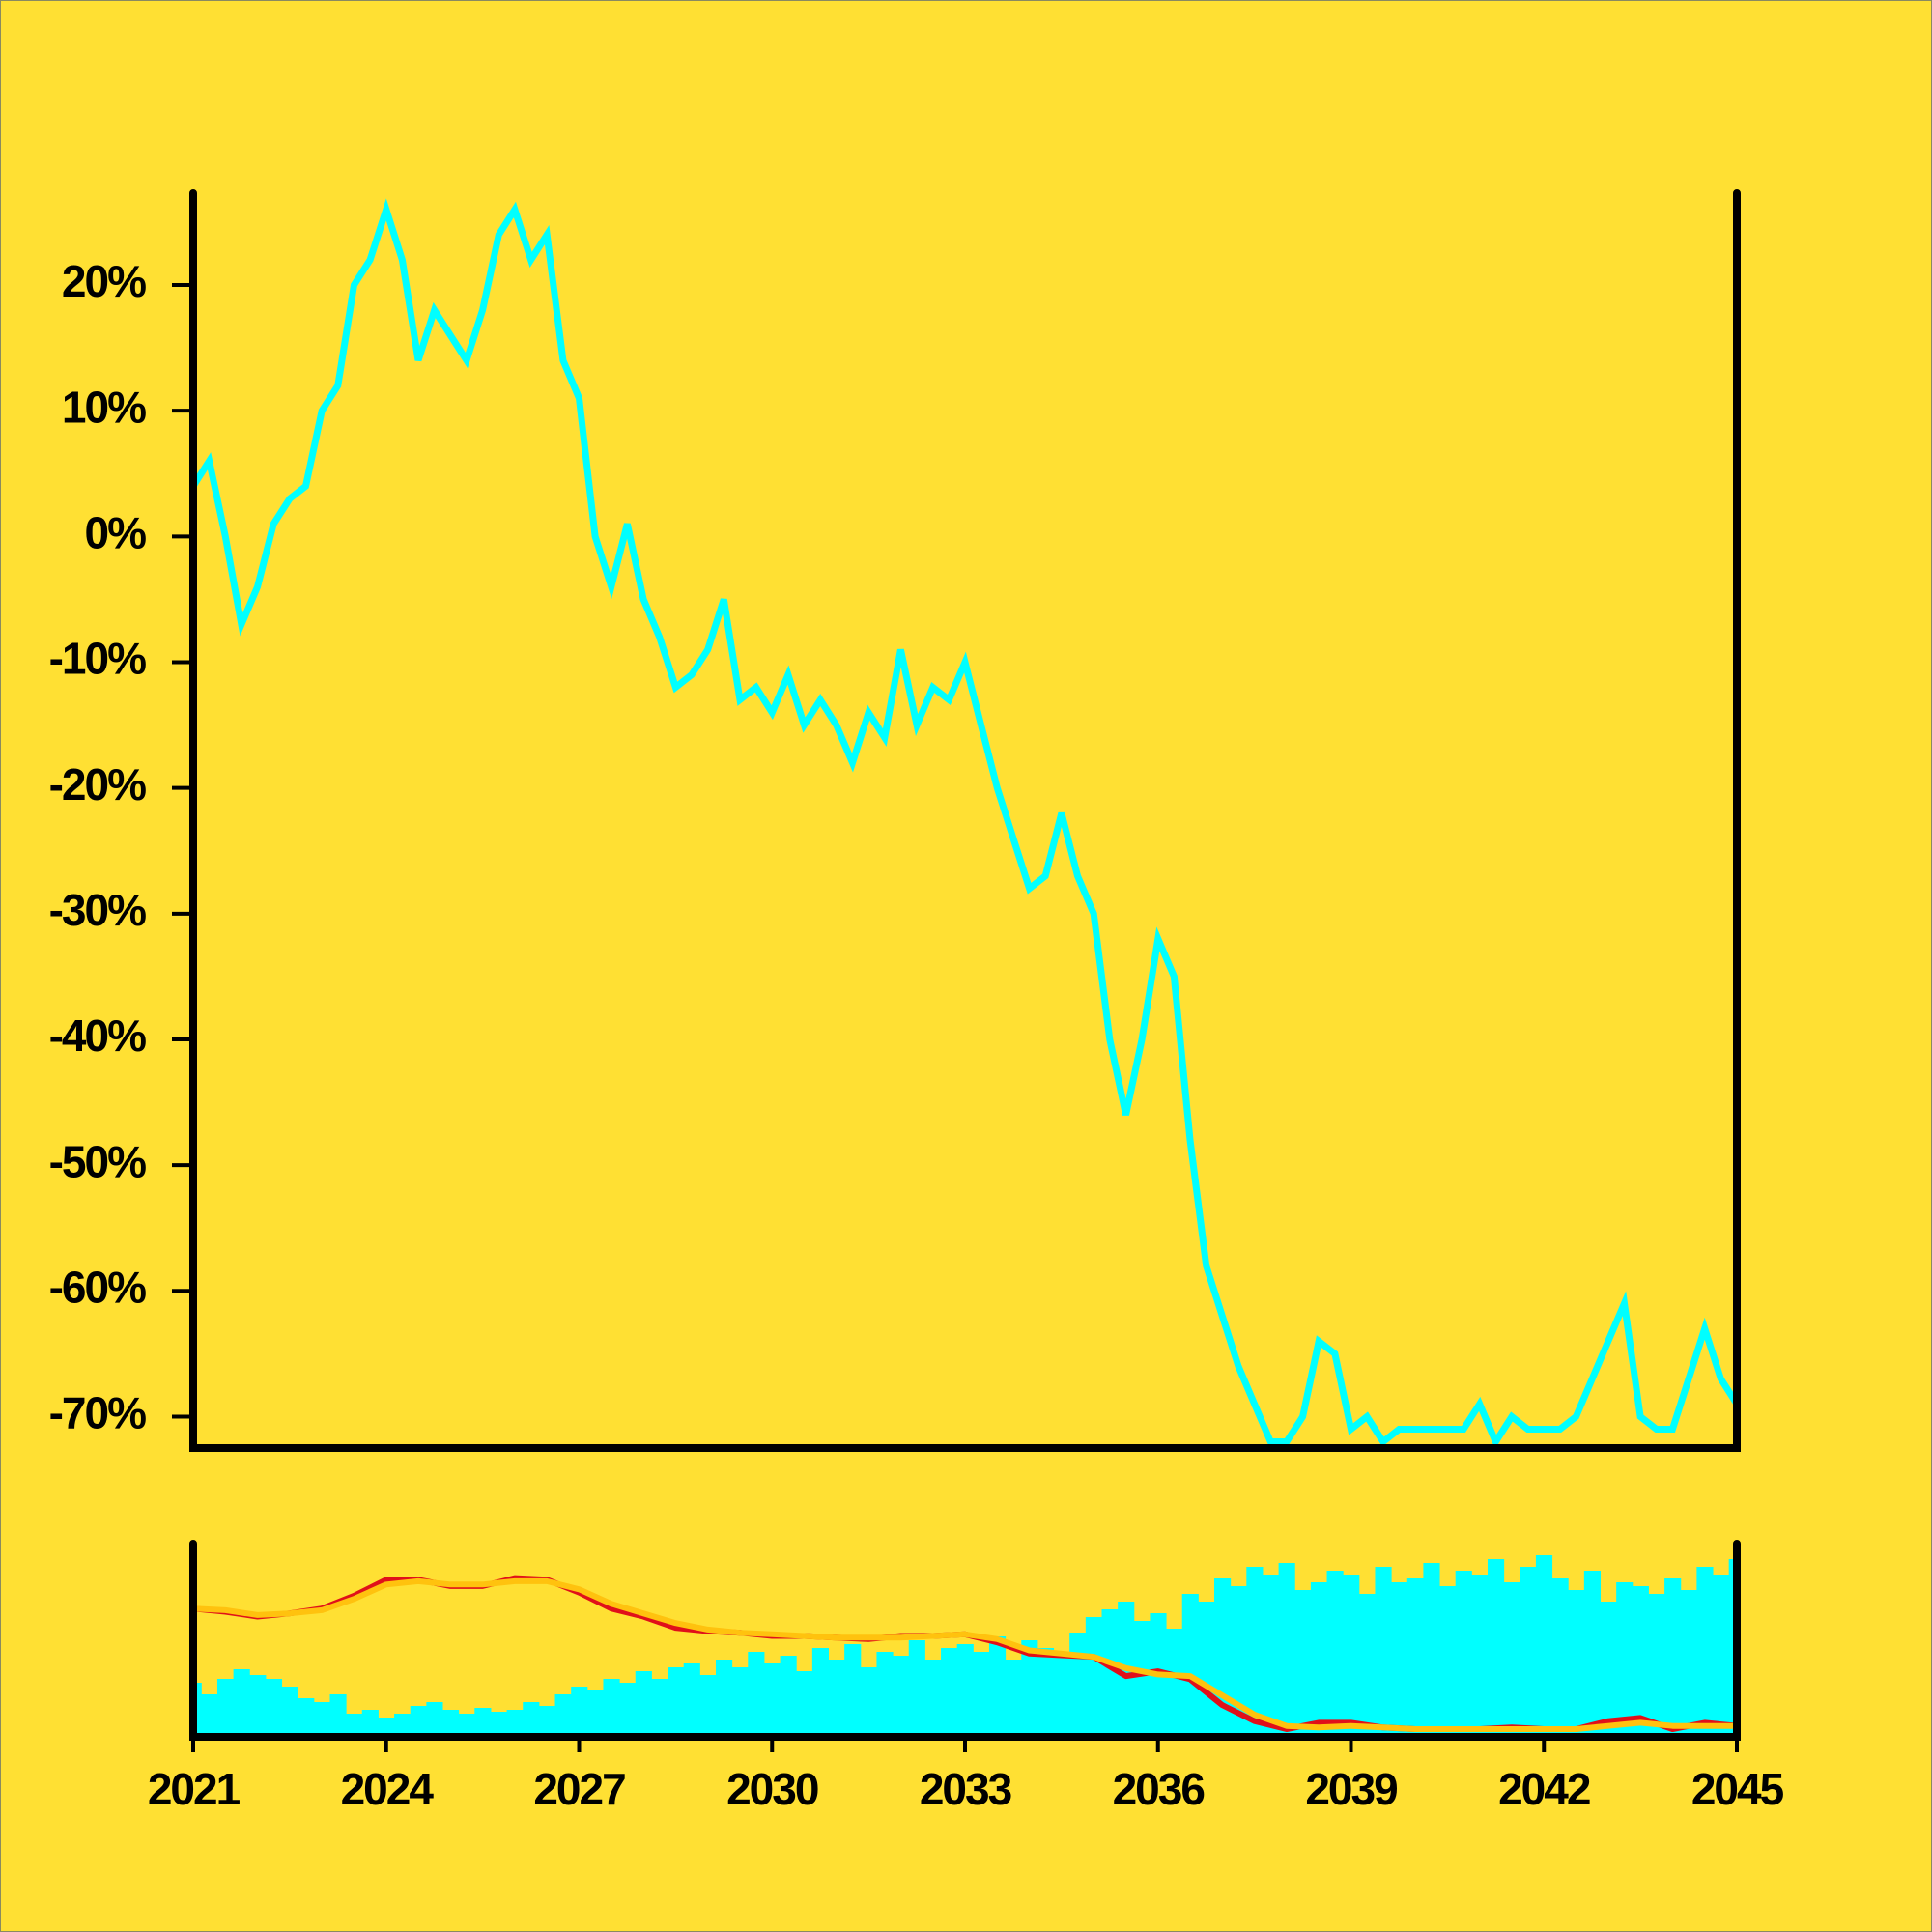  Describe the element at coordinates (194, 1789) in the screenshot. I see `x-tick-label: 2021` at that location.